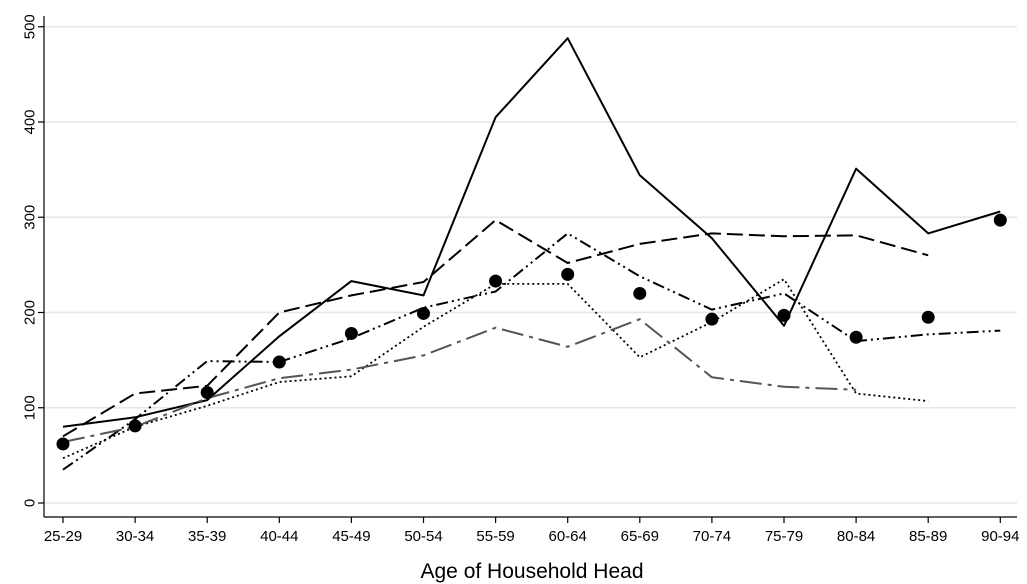 Image resolution: width=1027 pixels, height=584 pixels. I want to click on x-tick-label-85-89: 85-89, so click(928, 536).